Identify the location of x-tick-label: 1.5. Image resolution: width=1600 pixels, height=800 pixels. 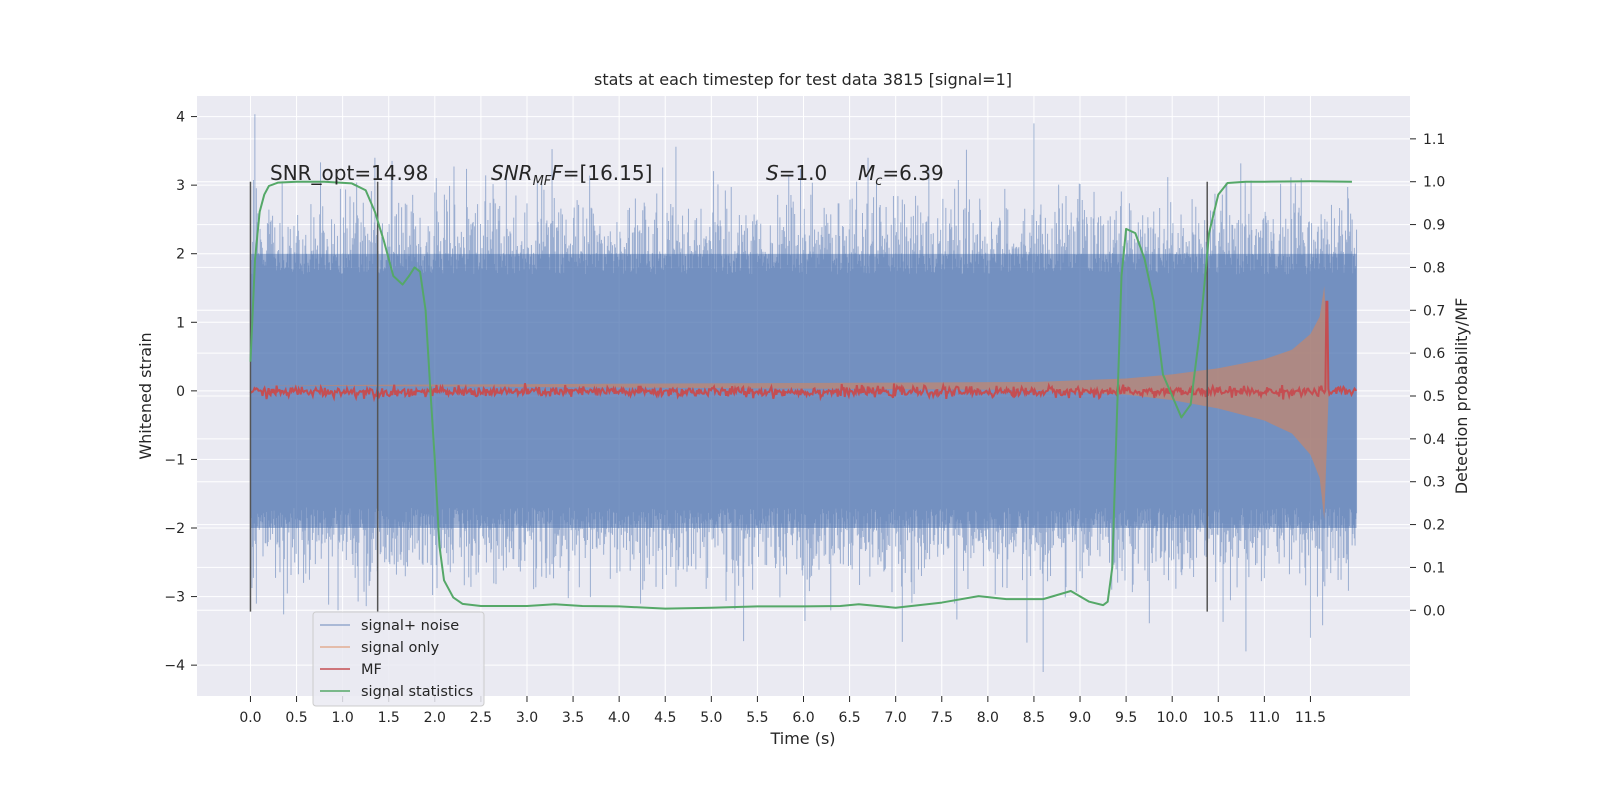
(389, 718).